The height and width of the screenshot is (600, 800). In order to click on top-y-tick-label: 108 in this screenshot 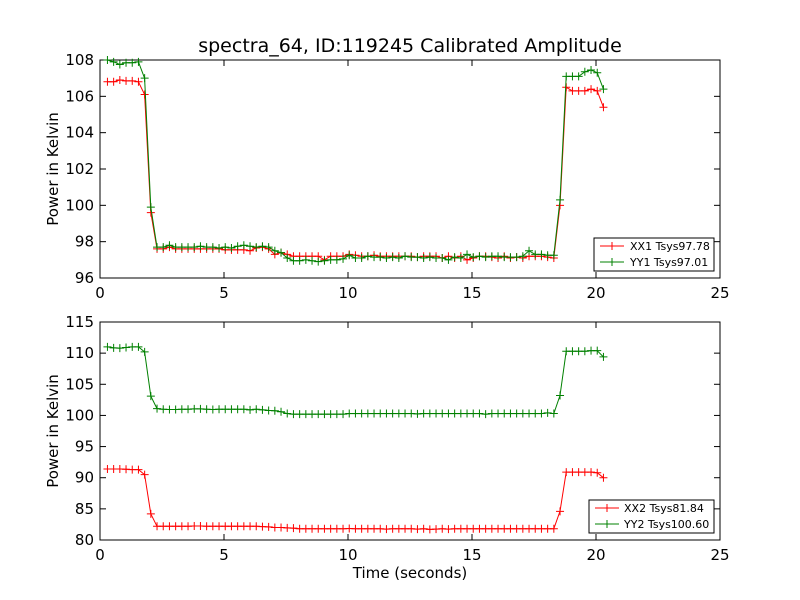, I will do `click(79, 60)`.